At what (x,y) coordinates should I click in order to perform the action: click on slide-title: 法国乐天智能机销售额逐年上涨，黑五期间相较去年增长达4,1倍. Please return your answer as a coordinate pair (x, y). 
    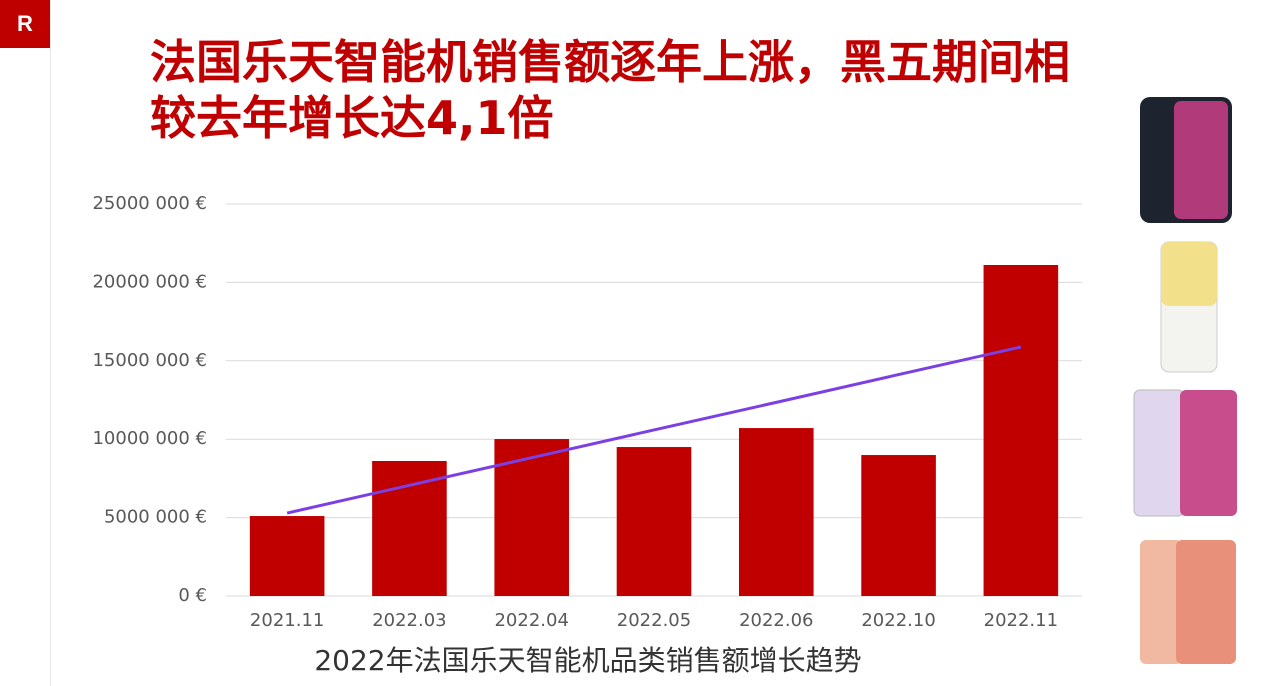
    Looking at the image, I should click on (610, 90).